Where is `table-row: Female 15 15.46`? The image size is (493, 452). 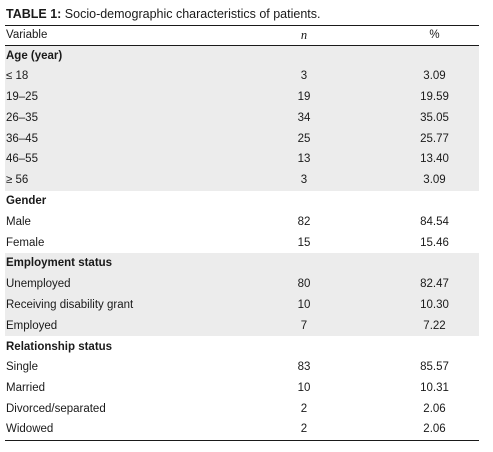 table-row: Female 15 15.46 is located at coordinates (242, 242).